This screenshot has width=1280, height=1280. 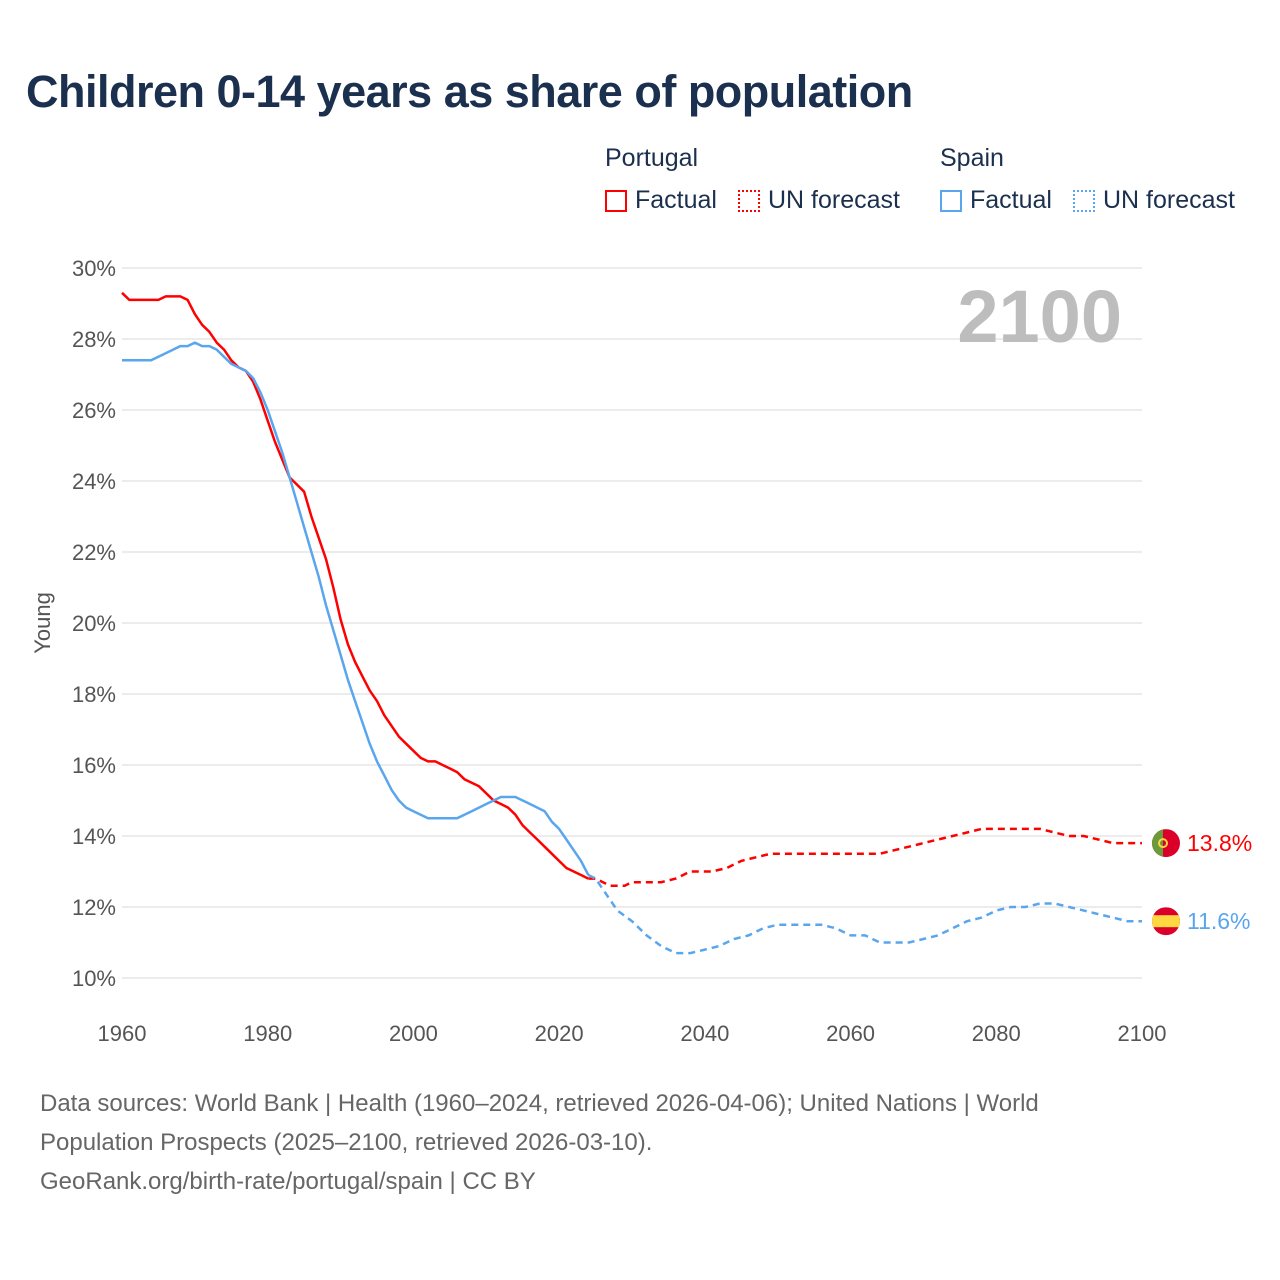 I want to click on legend-portugal-factual: Factual, so click(x=661, y=200).